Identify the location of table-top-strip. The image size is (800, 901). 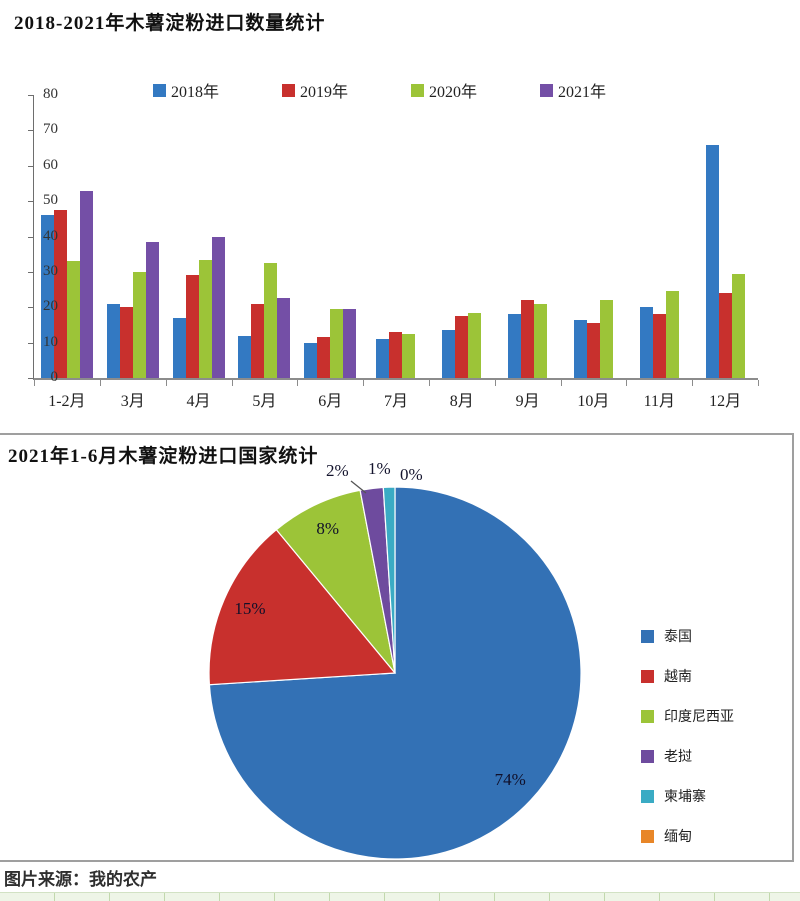
(400, 896).